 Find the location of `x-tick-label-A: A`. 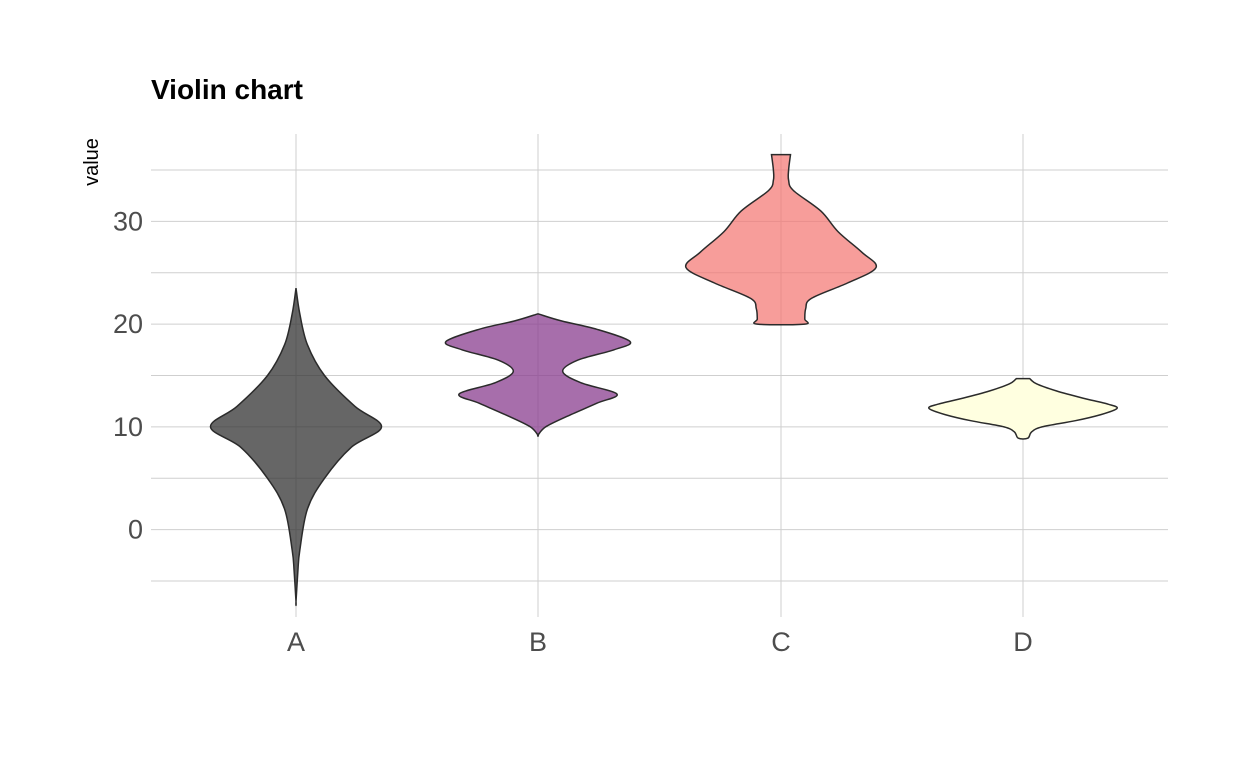

x-tick-label-A: A is located at coordinates (296, 642).